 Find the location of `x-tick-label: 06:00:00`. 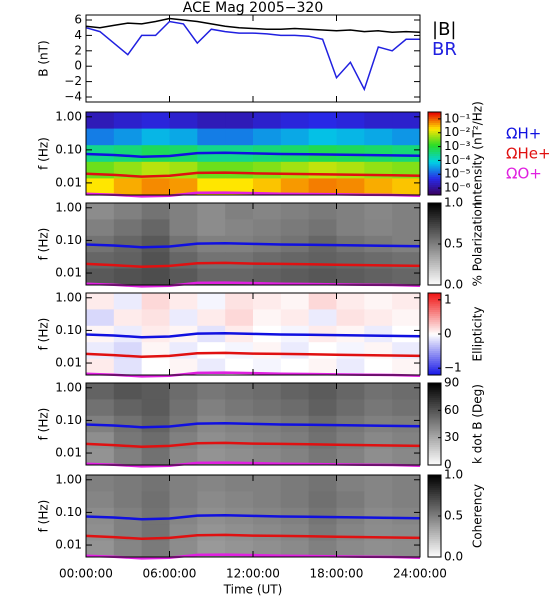

x-tick-label: 06:00:00 is located at coordinates (170, 574).